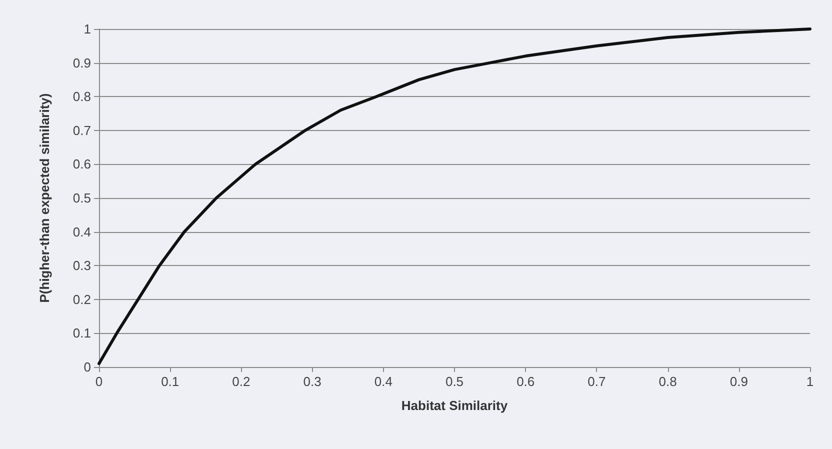 Image resolution: width=832 pixels, height=449 pixels. What do you see at coordinates (81, 333) in the screenshot?
I see `y-tick-label: 0.1` at bounding box center [81, 333].